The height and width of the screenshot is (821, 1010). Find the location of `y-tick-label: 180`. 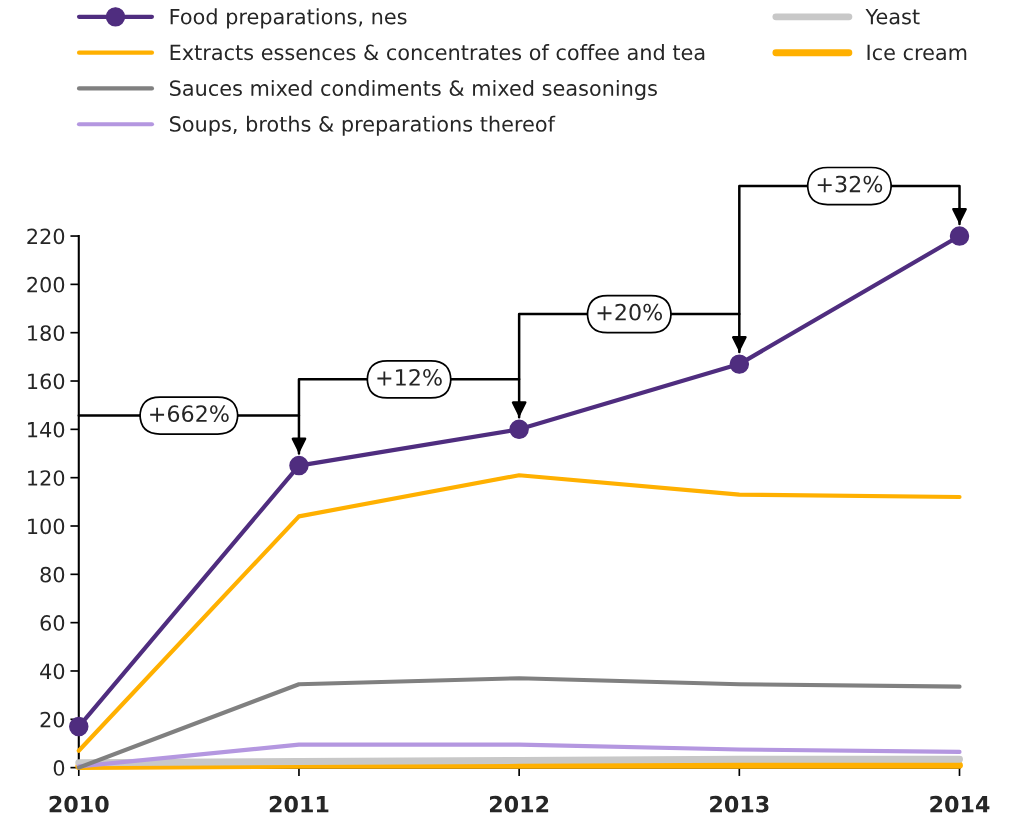

y-tick-label: 180 is located at coordinates (46, 333).